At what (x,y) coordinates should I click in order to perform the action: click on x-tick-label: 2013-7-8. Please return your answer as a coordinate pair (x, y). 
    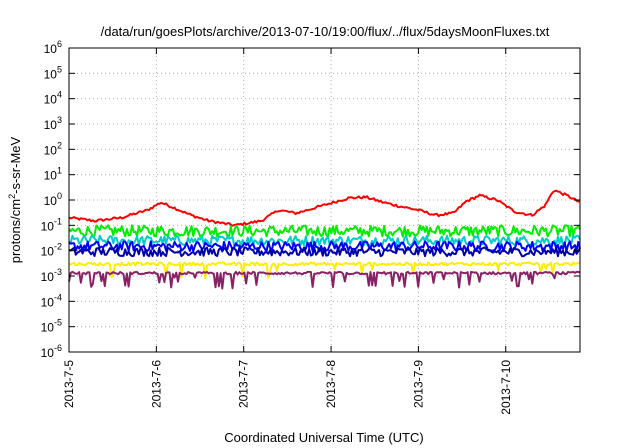
    Looking at the image, I should click on (331, 384).